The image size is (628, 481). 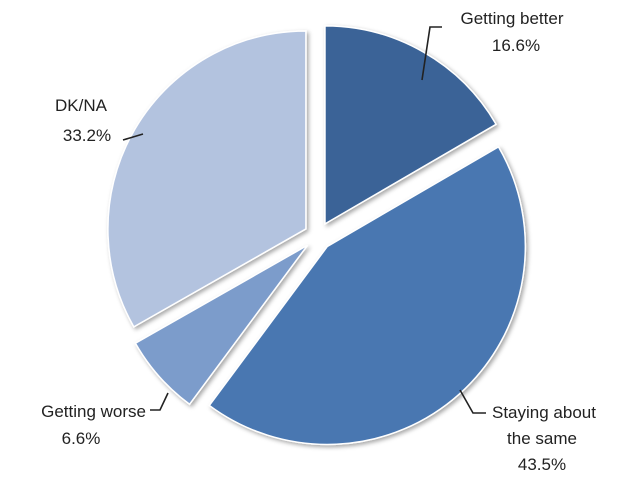 What do you see at coordinates (511, 18) in the screenshot?
I see `slice-label-getting-better: Getting better` at bounding box center [511, 18].